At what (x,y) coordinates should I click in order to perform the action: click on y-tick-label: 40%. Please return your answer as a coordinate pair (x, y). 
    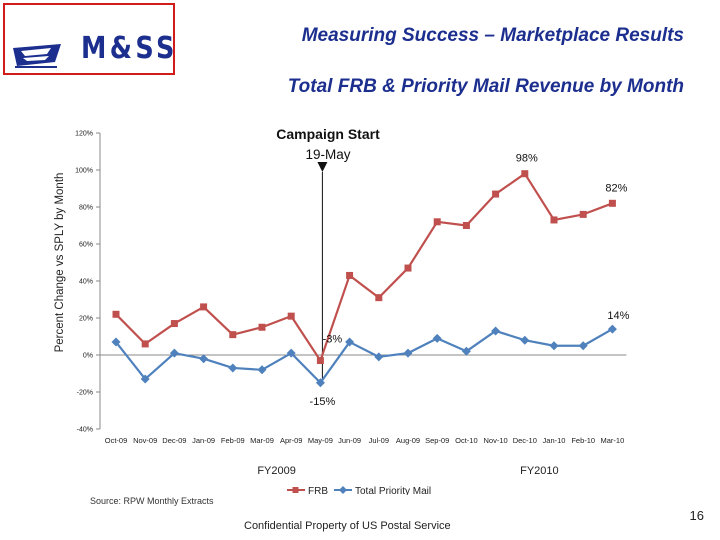
    Looking at the image, I should click on (86, 282).